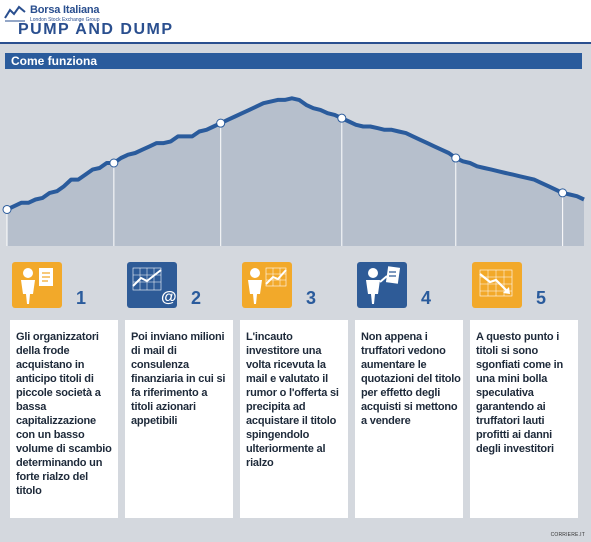 The height and width of the screenshot is (542, 591). Describe the element at coordinates (196, 298) in the screenshot. I see `step-number: 2` at that location.